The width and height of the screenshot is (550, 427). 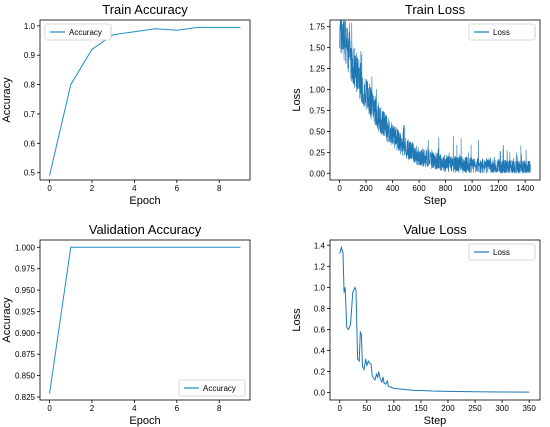 I want to click on x-tick-label: 1000, so click(x=472, y=188).